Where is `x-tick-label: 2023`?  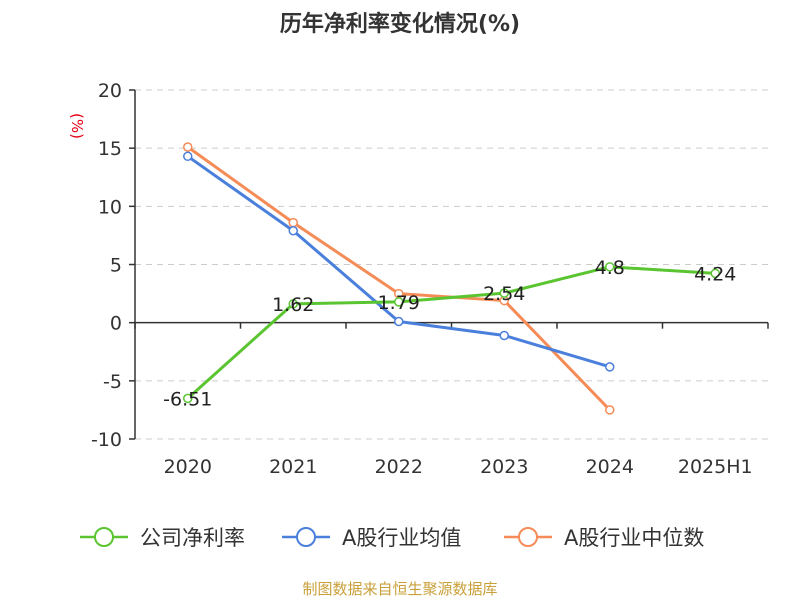
x-tick-label: 2023 is located at coordinates (504, 467).